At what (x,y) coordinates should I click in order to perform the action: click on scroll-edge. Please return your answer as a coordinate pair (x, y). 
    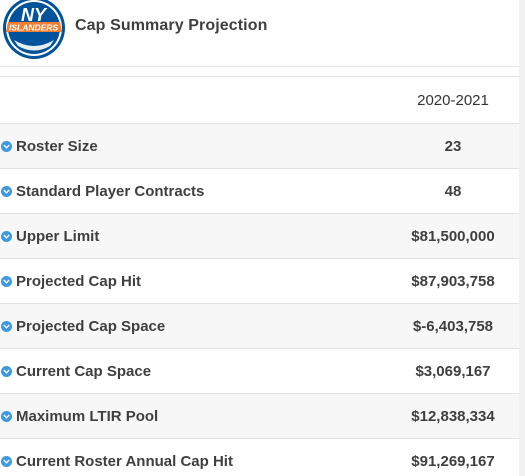
    Looking at the image, I should click on (522, 238).